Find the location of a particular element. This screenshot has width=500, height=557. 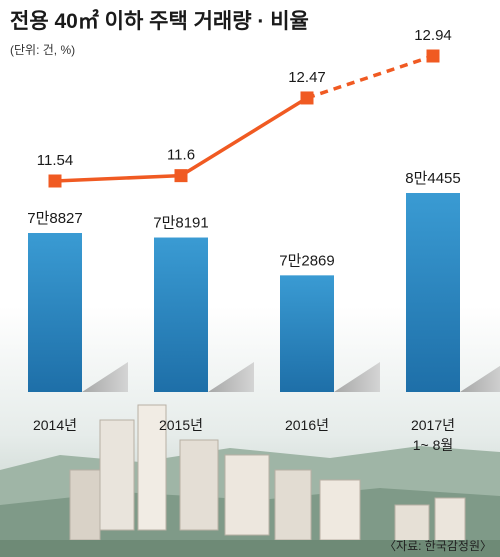

source-note: 〈자료: 한국감정원〉 is located at coordinates (438, 546).